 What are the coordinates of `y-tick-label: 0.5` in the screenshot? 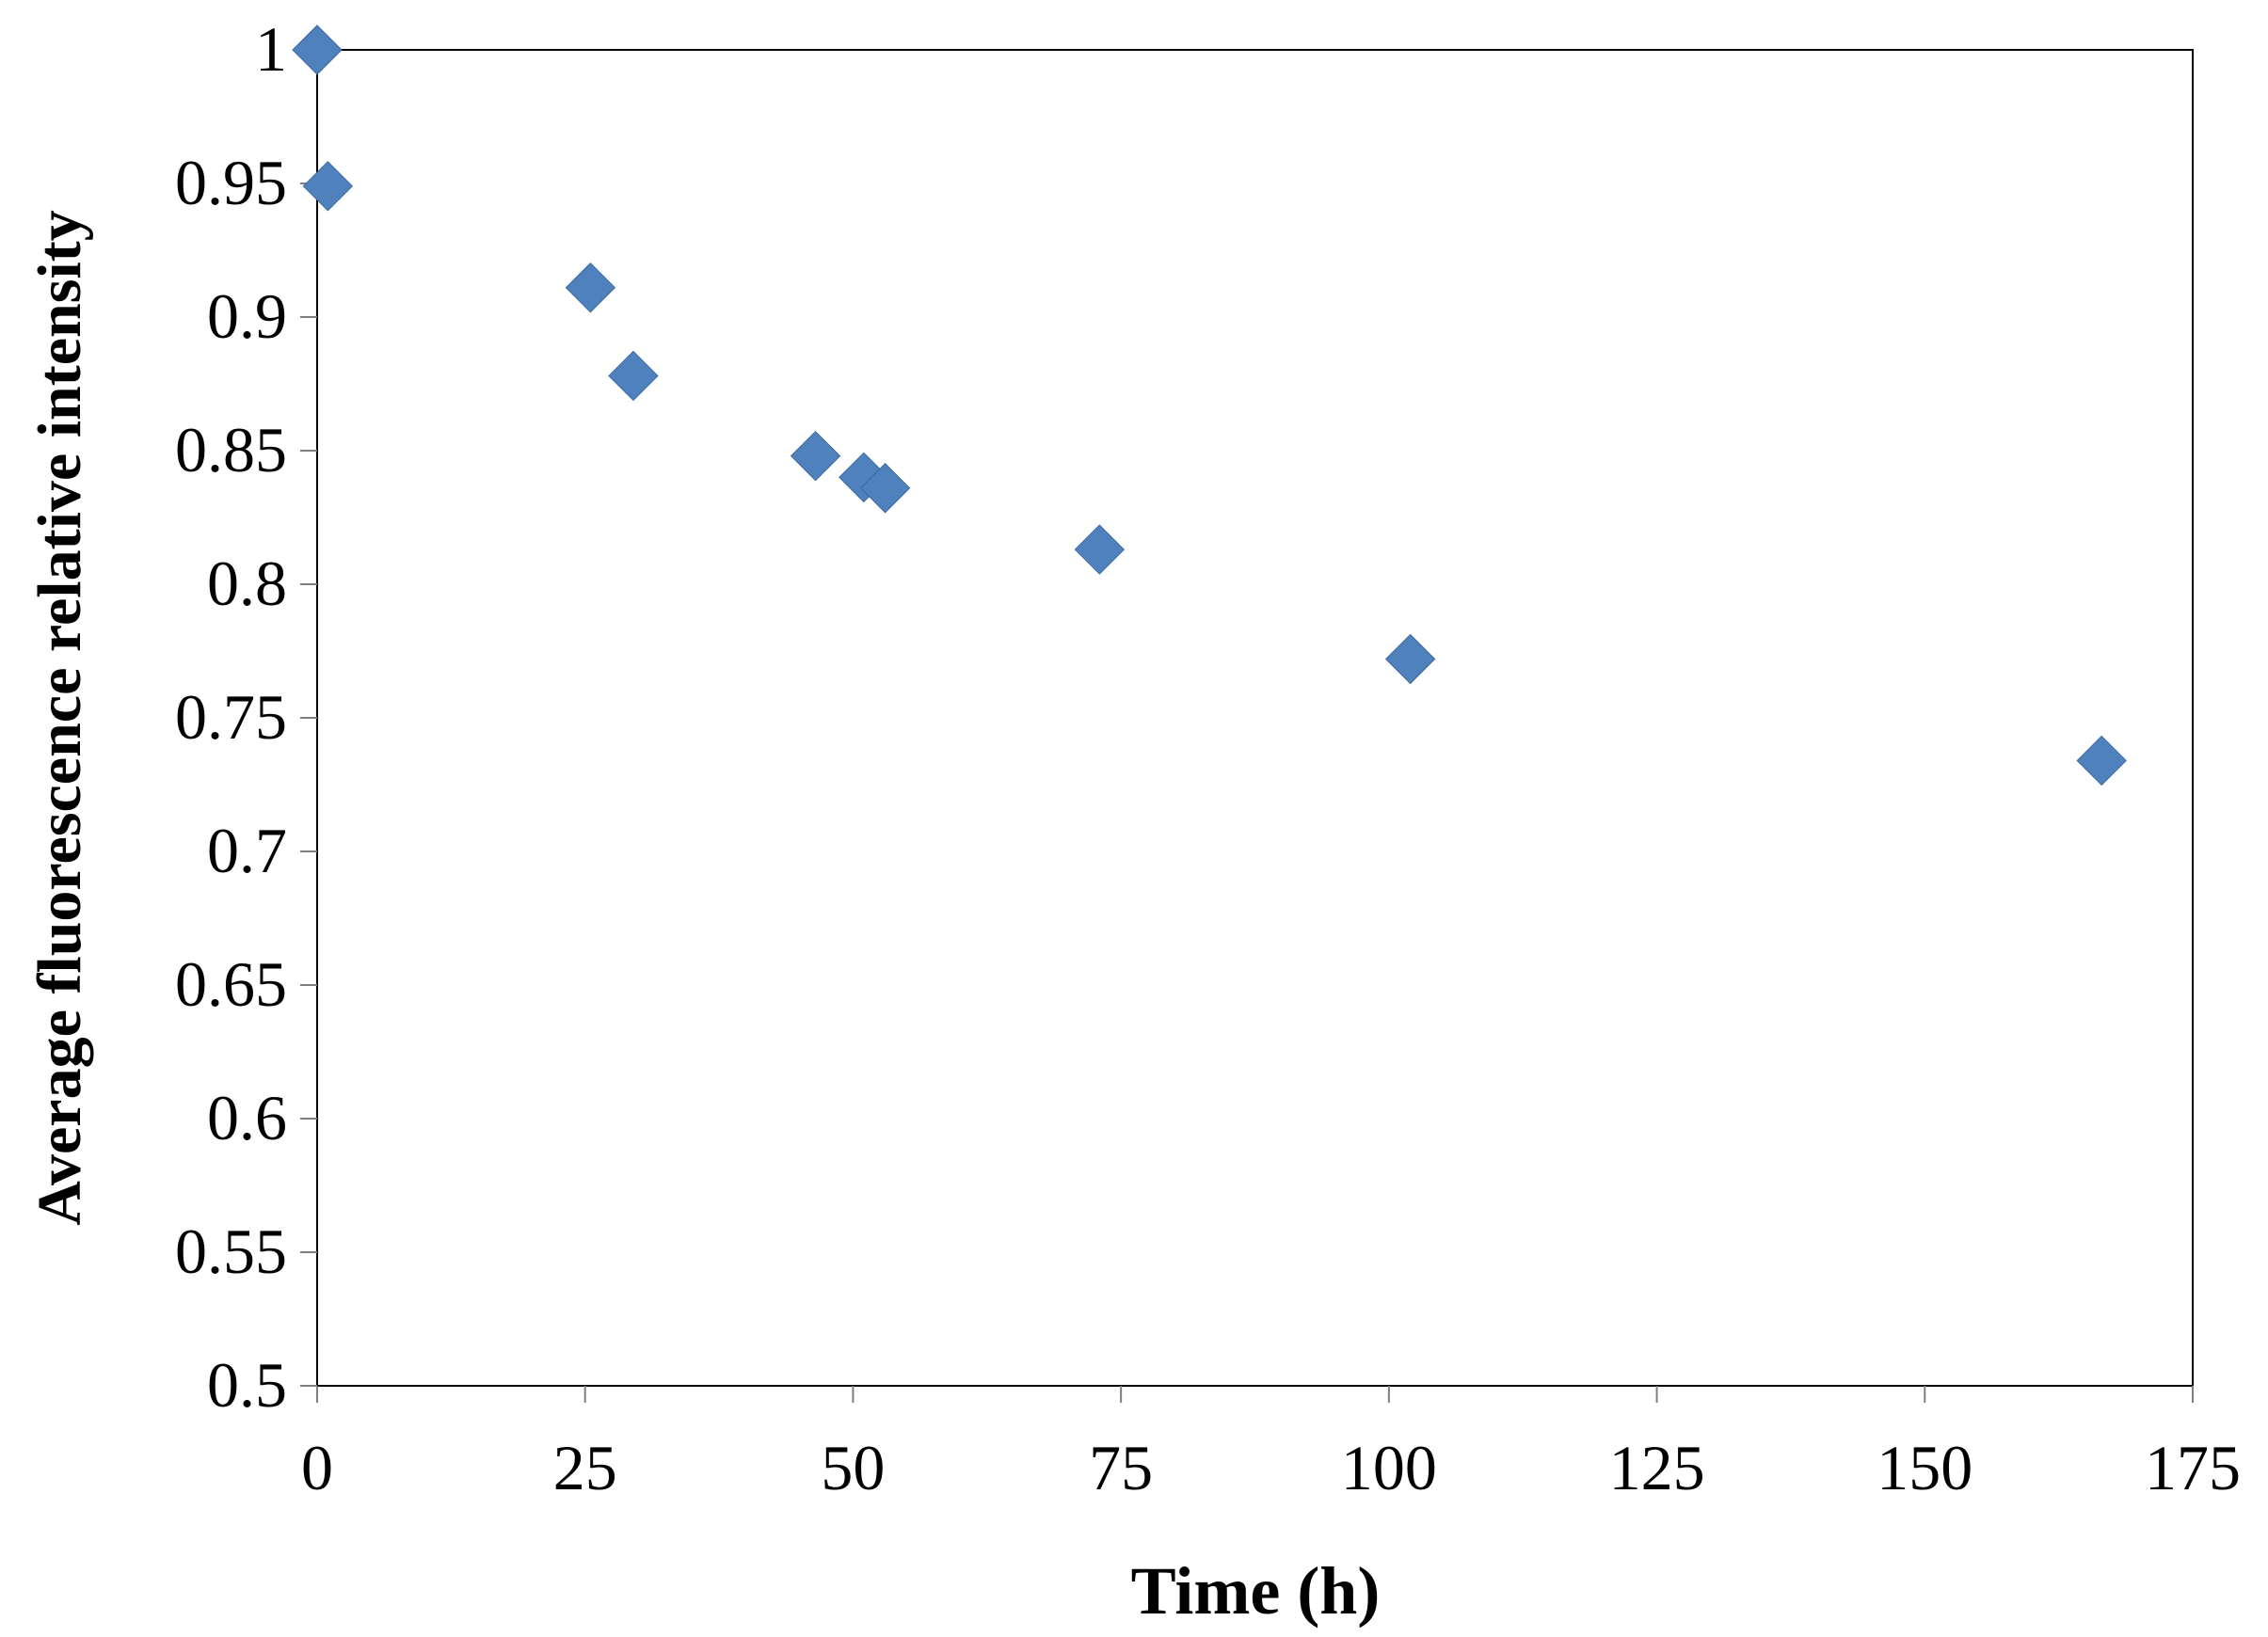 It's located at (247, 1385).